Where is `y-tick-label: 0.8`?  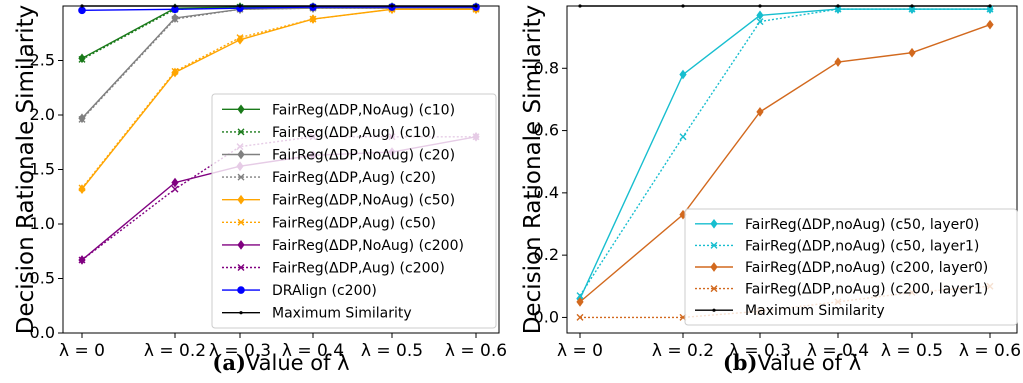
y-tick-label: 0.8 is located at coordinates (546, 67).